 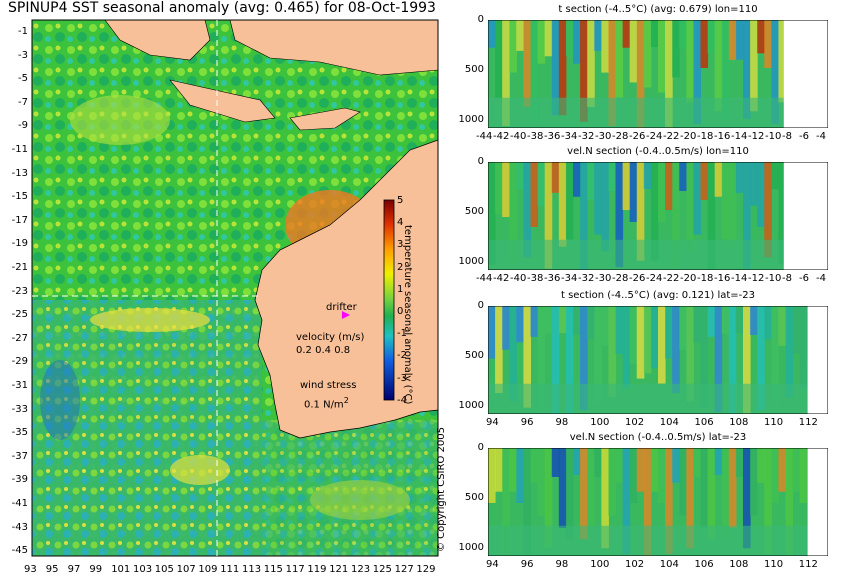 What do you see at coordinates (501, 136) in the screenshot?
I see `section-x-tick: -42` at bounding box center [501, 136].